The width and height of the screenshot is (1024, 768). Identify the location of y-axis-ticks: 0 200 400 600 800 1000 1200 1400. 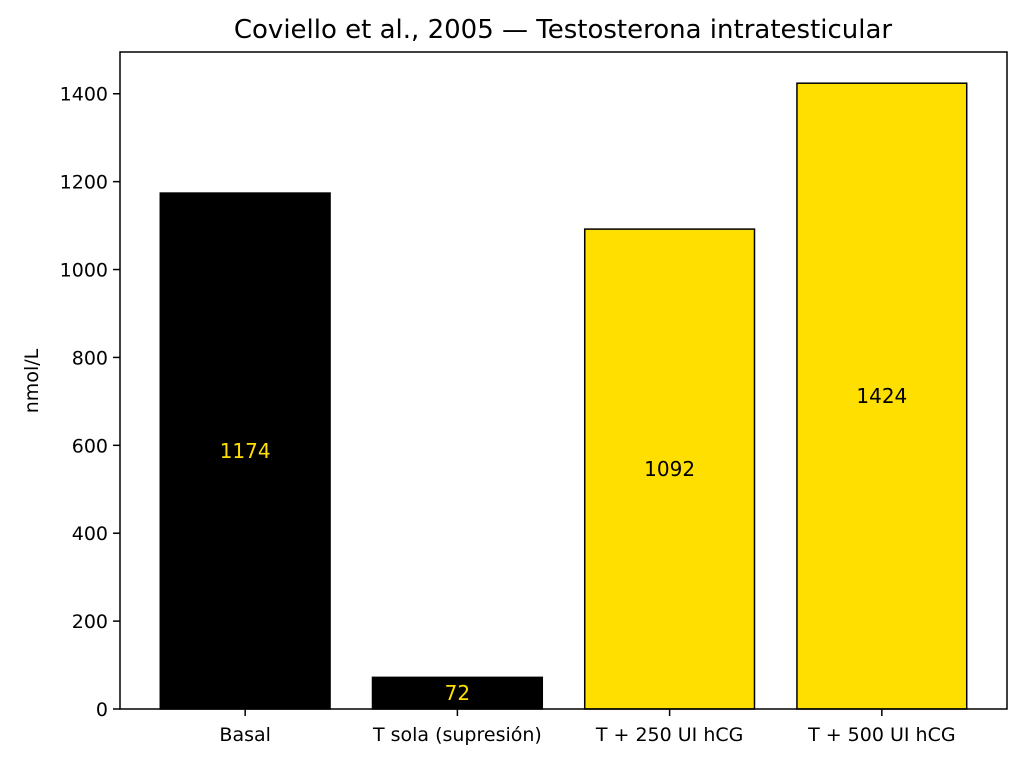
(90, 402).